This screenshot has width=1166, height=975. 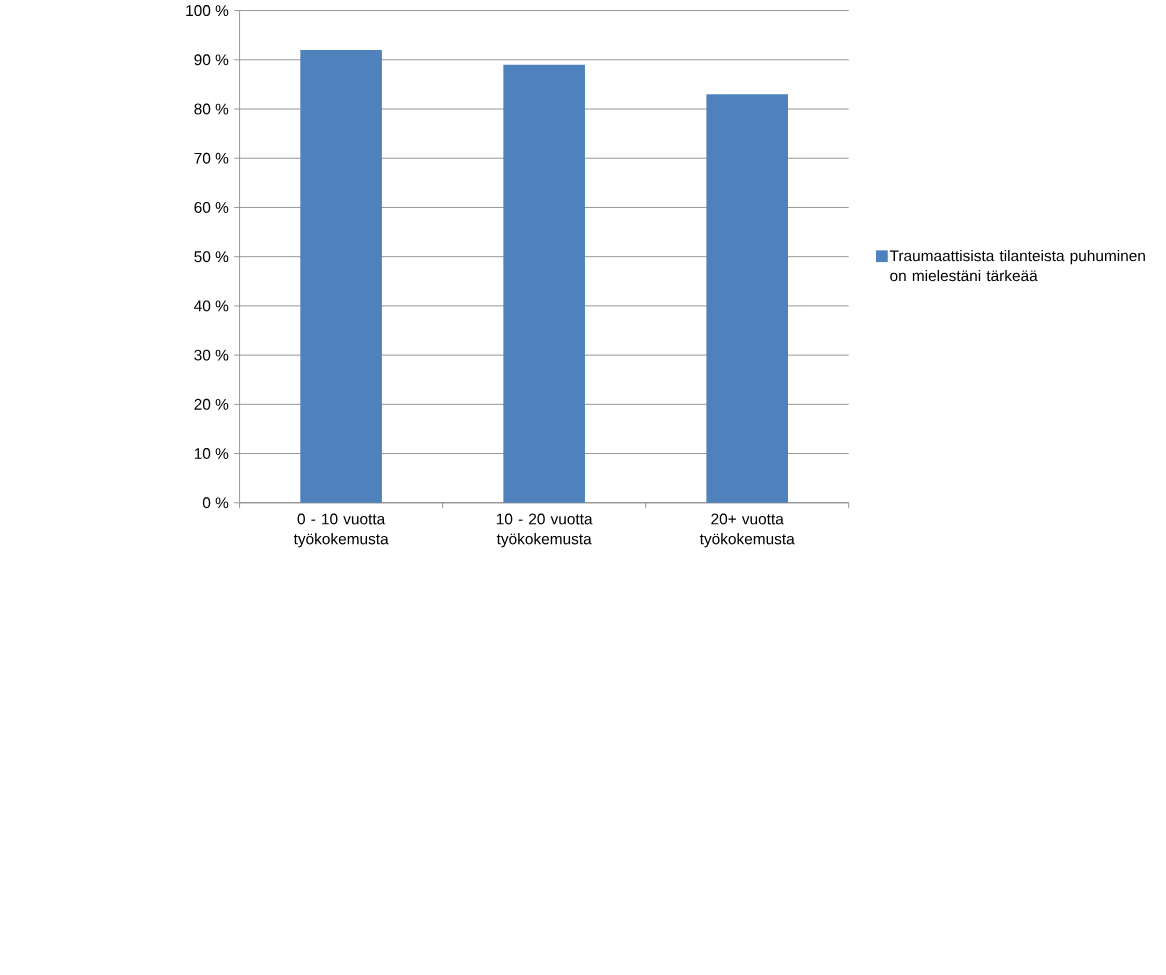 What do you see at coordinates (211, 158) in the screenshot?
I see `y-tick-label: 70 %` at bounding box center [211, 158].